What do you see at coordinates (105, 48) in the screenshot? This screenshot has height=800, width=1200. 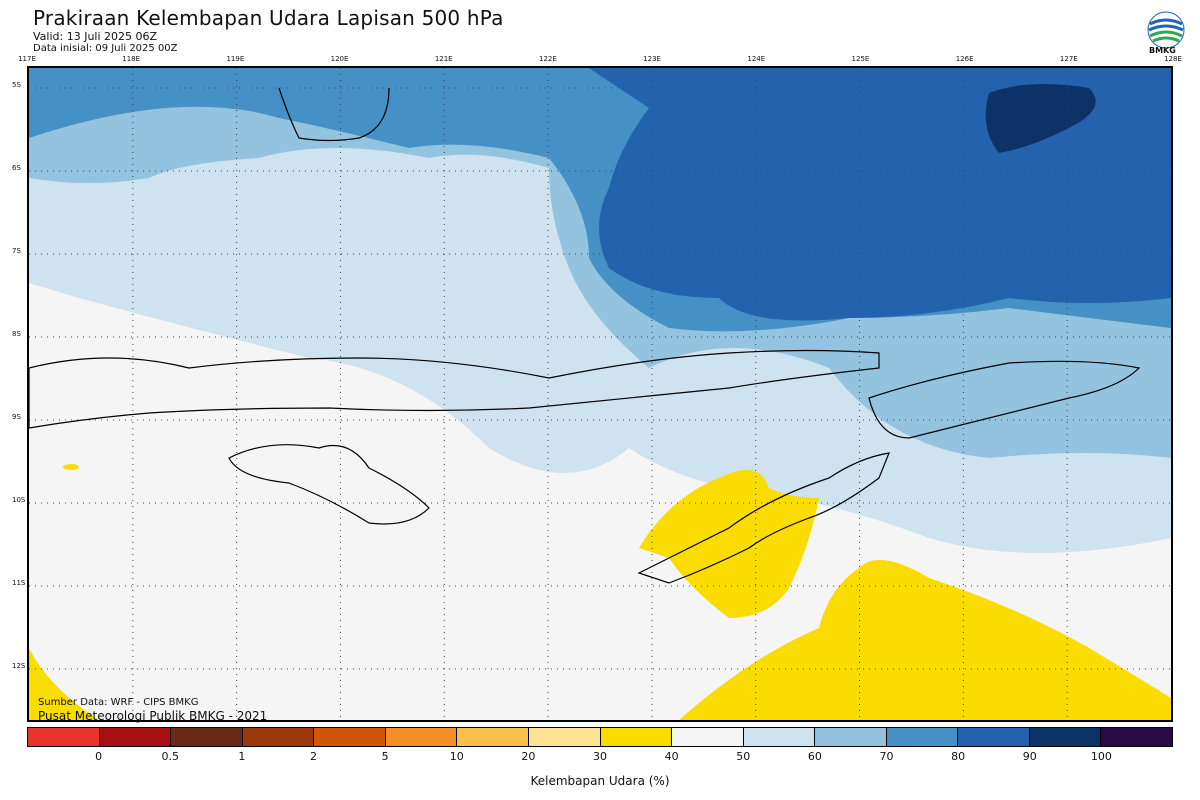 I see `data-initial-time: Data inisial: 09 Juli 2025 00Z` at bounding box center [105, 48].